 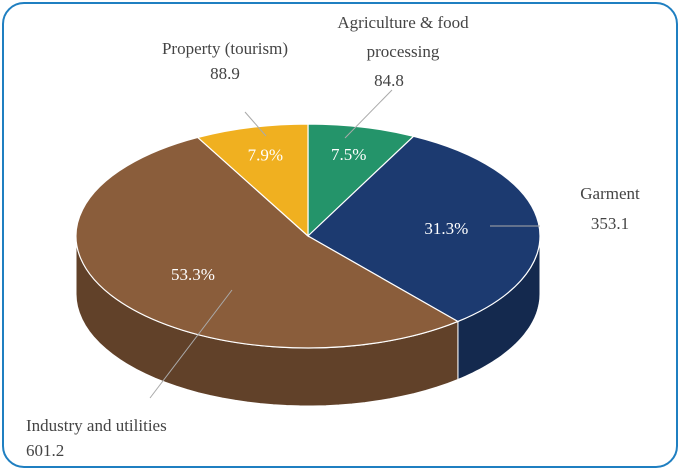 What do you see at coordinates (225, 73) in the screenshot?
I see `value-label: 88.9` at bounding box center [225, 73].